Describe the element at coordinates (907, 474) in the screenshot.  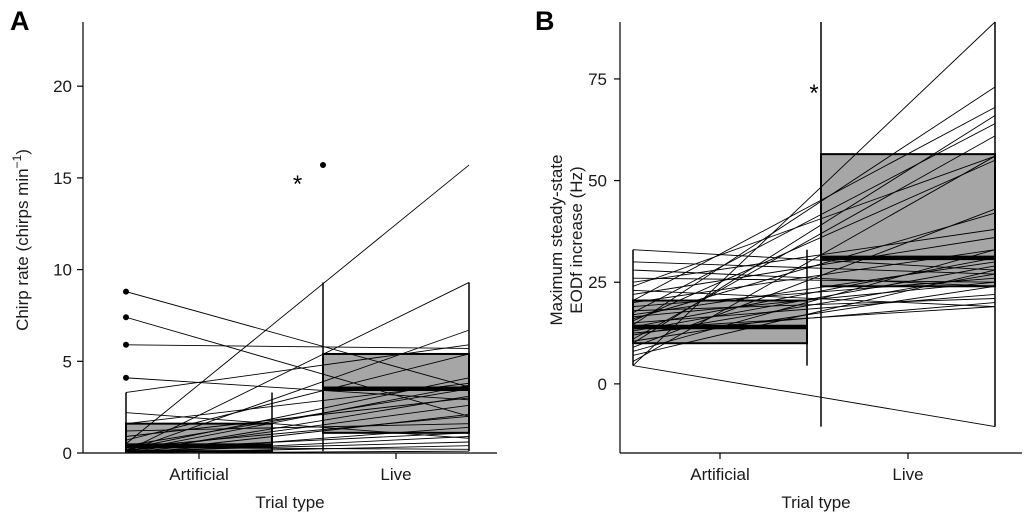
I see `panel-b-x-tick-label: Live` at that location.